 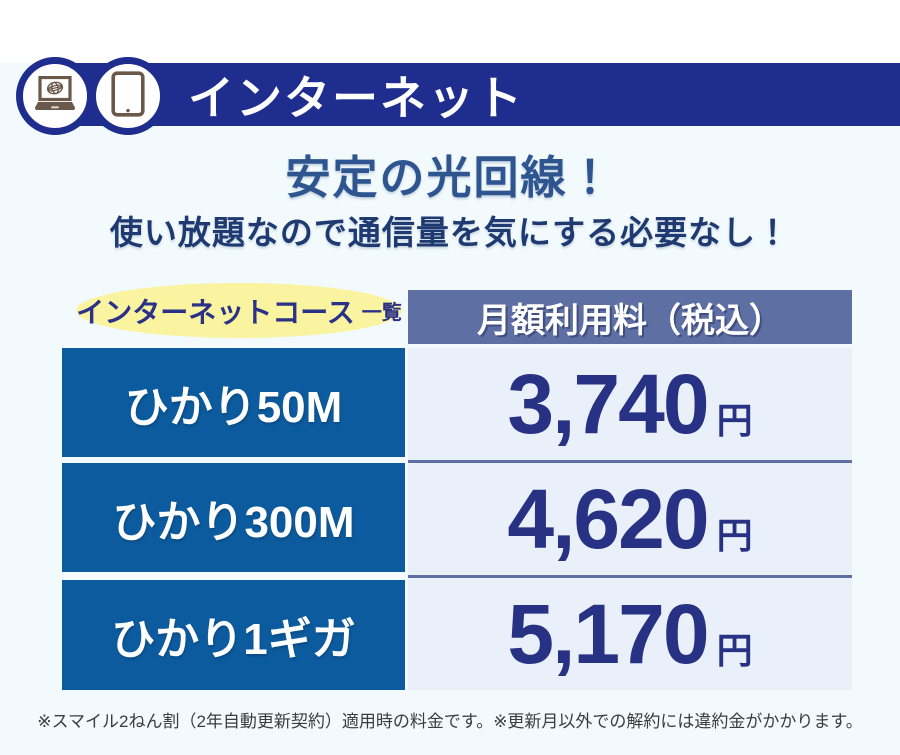 I want to click on price-row: 5,170 円, so click(x=629, y=634).